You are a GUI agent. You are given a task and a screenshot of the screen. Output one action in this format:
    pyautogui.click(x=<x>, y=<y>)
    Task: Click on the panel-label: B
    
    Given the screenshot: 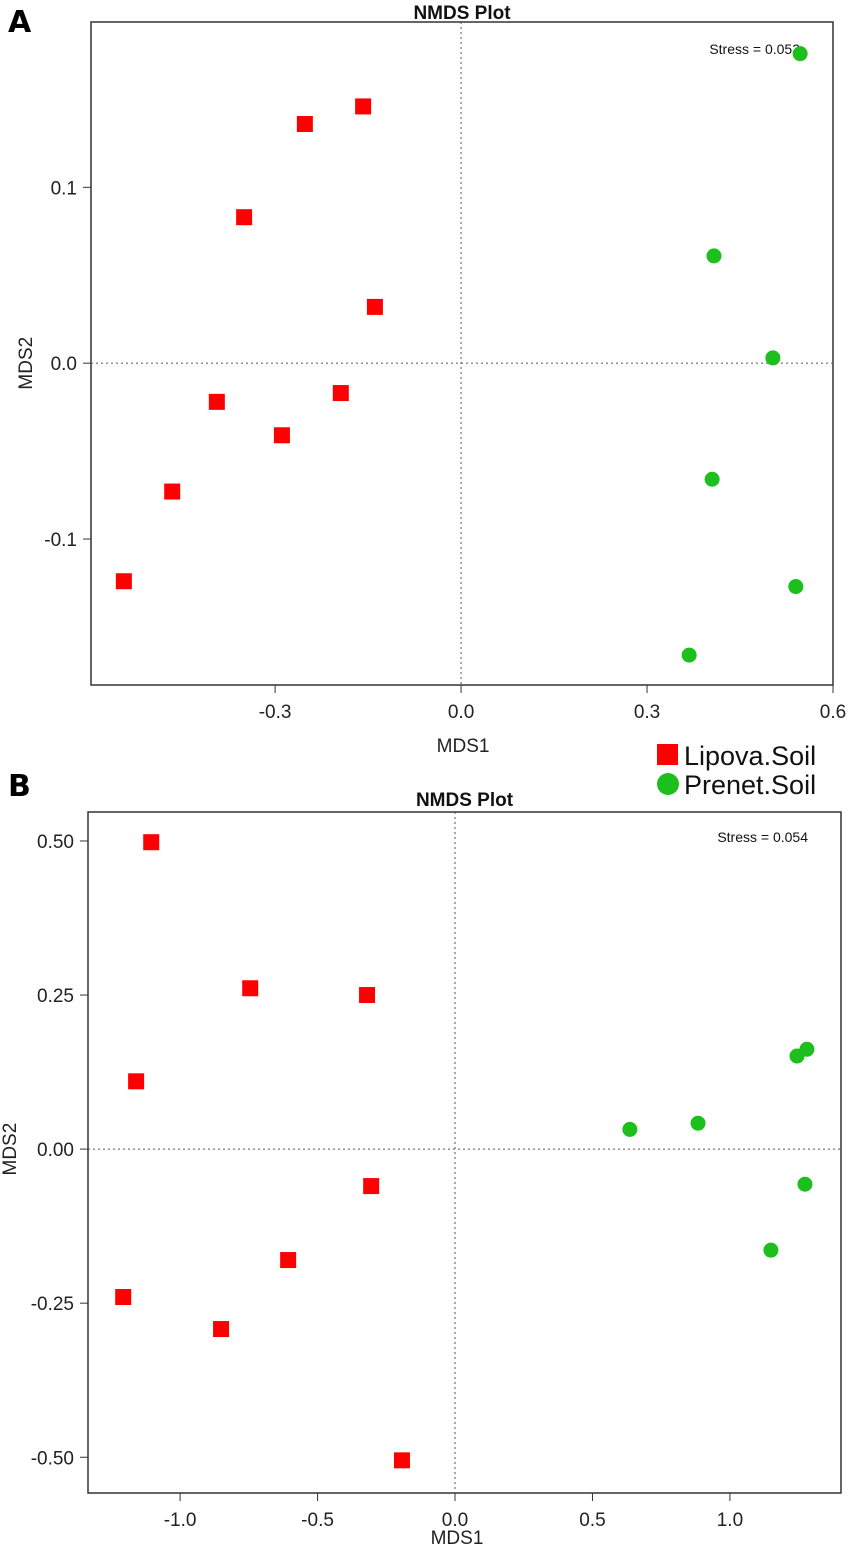 What is the action you would take?
    pyautogui.click(x=19, y=786)
    